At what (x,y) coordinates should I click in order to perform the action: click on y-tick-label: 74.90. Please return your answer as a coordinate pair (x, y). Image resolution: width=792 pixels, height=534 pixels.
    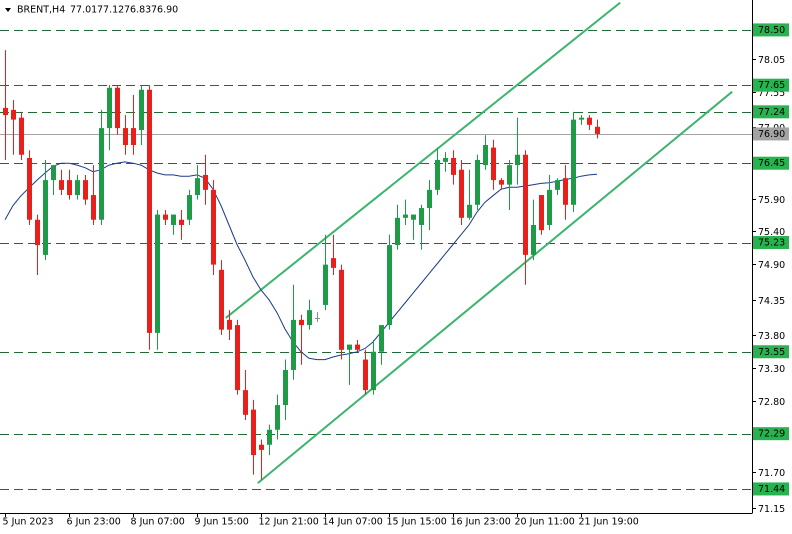
    Looking at the image, I should click on (771, 265).